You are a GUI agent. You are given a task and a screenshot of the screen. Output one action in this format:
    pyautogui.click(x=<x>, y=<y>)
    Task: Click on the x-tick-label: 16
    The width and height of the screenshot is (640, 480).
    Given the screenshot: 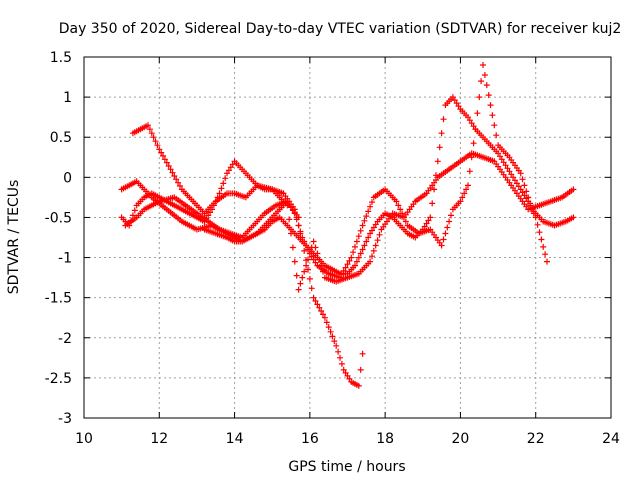 What is the action you would take?
    pyautogui.click(x=310, y=439)
    